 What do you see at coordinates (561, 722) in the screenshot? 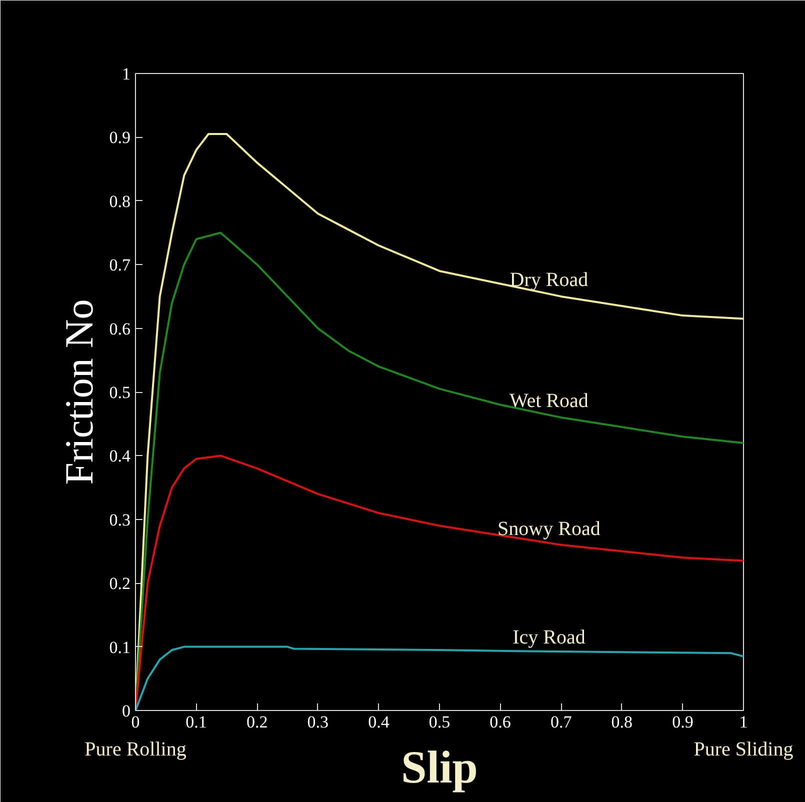
I see `x-tick-label: 0.7` at bounding box center [561, 722].